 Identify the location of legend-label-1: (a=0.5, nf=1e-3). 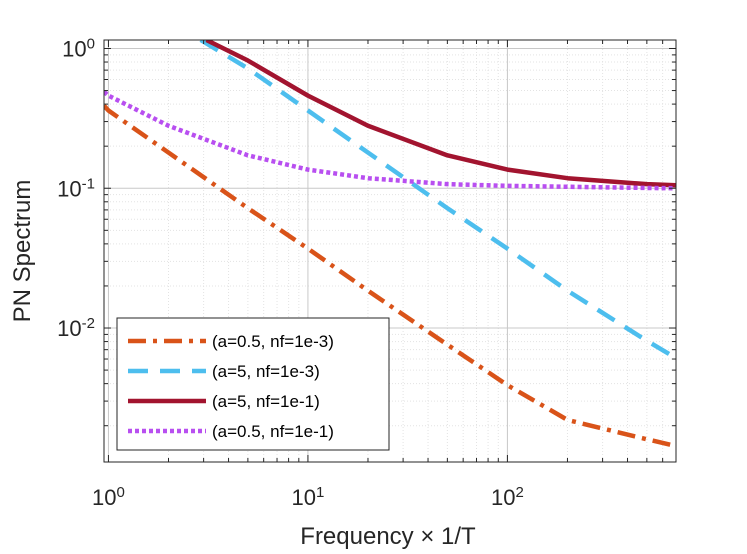
(273, 341).